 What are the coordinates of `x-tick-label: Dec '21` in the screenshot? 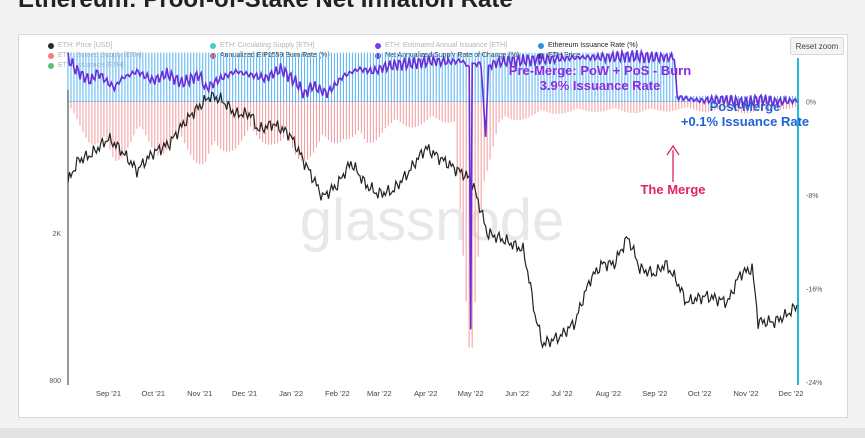 It's located at (244, 393).